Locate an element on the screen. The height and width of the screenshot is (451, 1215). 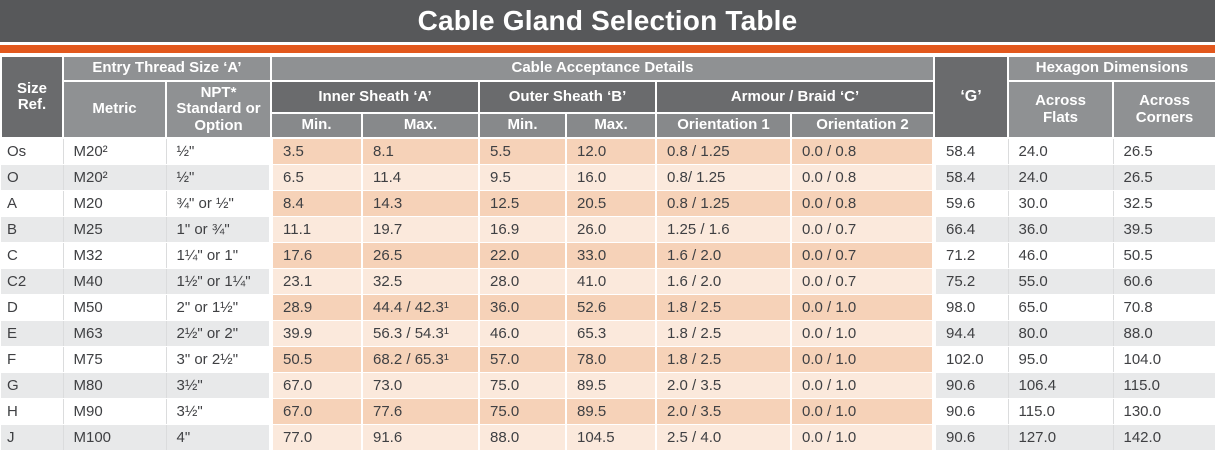
cell-inner_max: 26.5 is located at coordinates (421, 255).